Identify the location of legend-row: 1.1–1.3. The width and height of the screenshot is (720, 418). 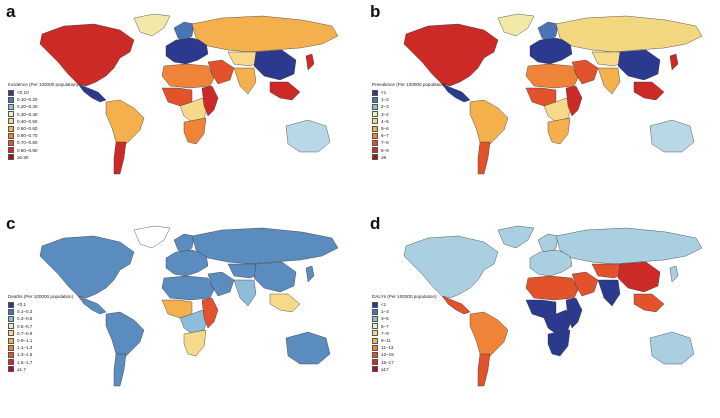
(40, 347).